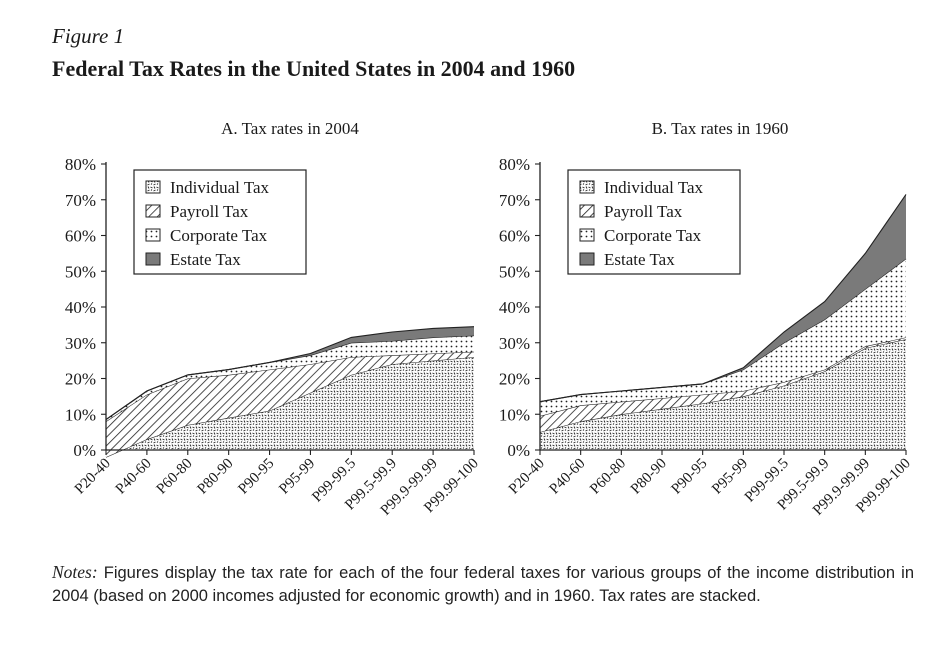 The height and width of the screenshot is (666, 946). I want to click on area-corporate-tax, so click(723, 337).